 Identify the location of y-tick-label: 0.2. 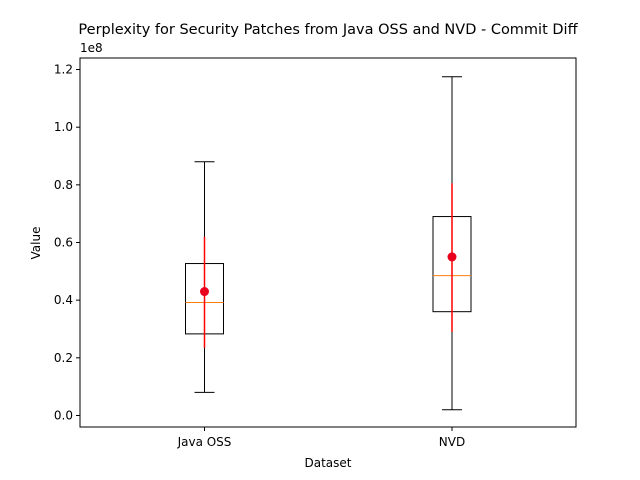
(63, 358).